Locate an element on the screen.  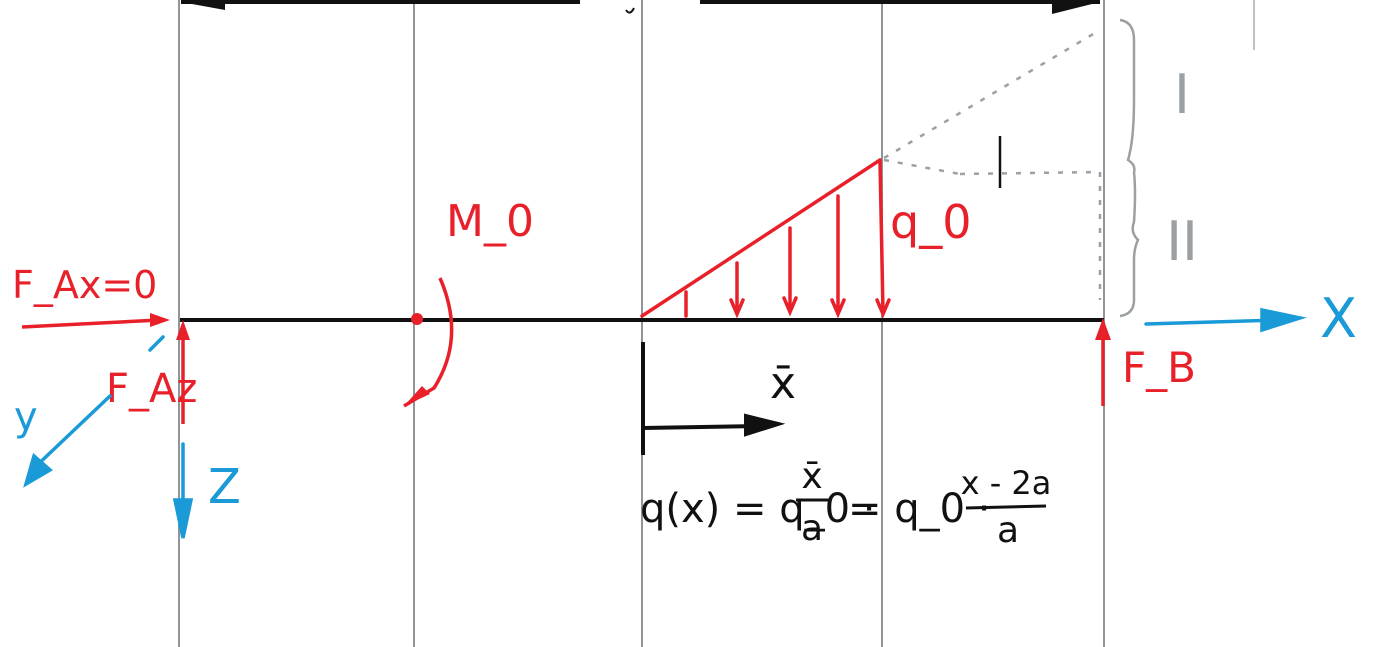
moment-arrowhead-icon is located at coordinates (417, 396).